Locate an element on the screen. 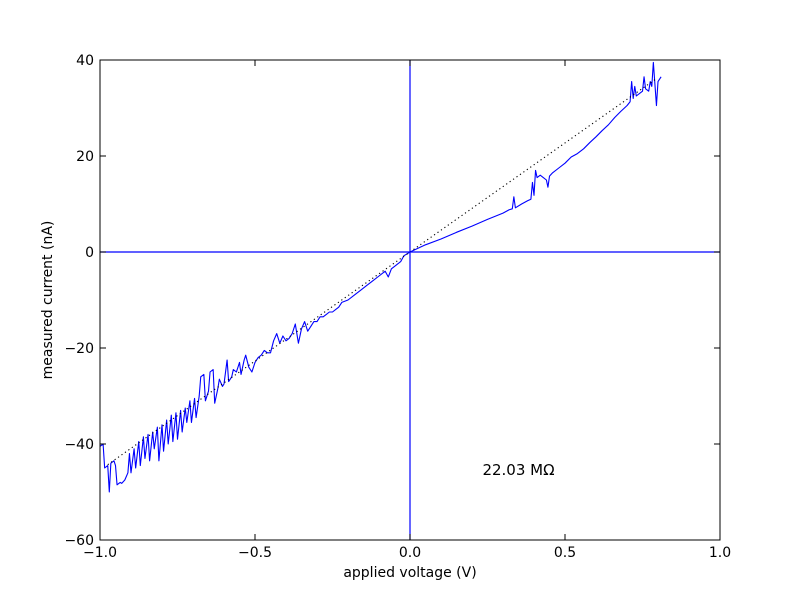 The width and height of the screenshot is (800, 600). x-tick-label: 0.0 is located at coordinates (410, 553).